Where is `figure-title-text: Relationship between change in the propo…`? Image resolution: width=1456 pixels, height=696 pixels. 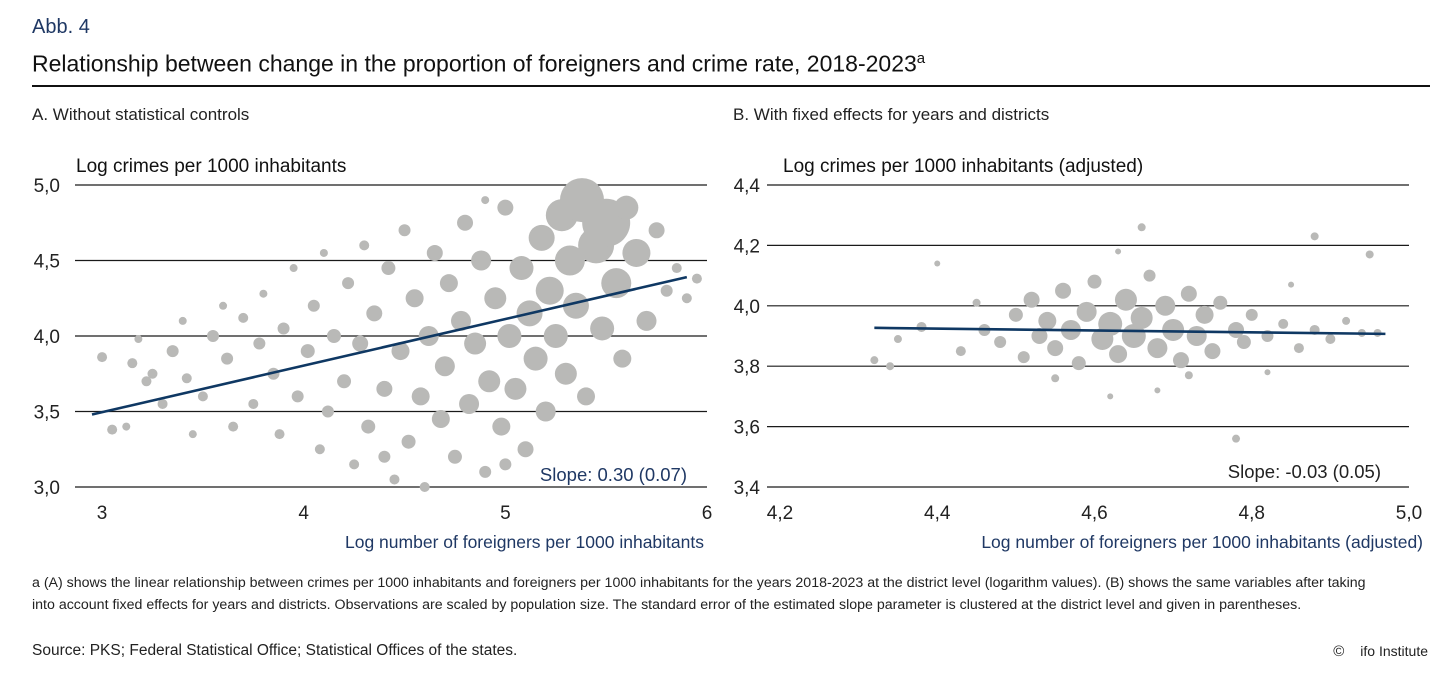
figure-title-text: Relationship between change in the propo… is located at coordinates (474, 63).